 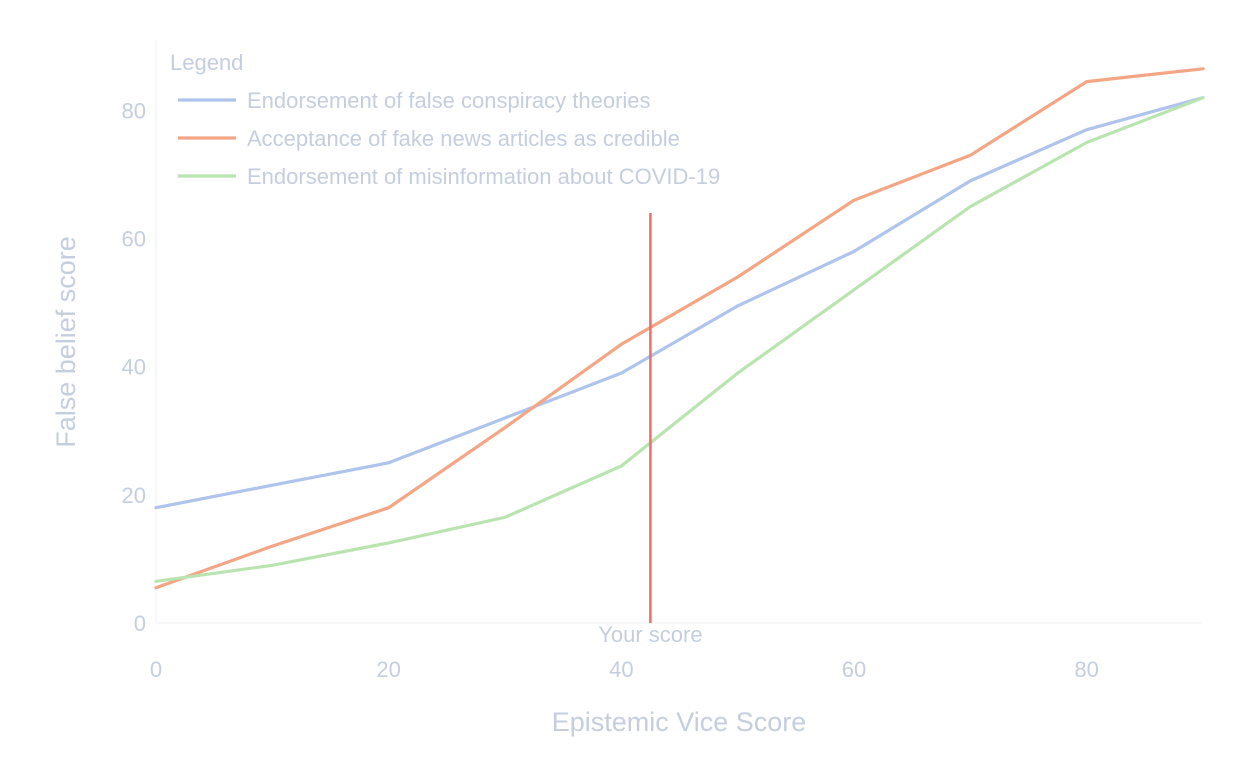 I want to click on legend-title: Legend, so click(x=206, y=62).